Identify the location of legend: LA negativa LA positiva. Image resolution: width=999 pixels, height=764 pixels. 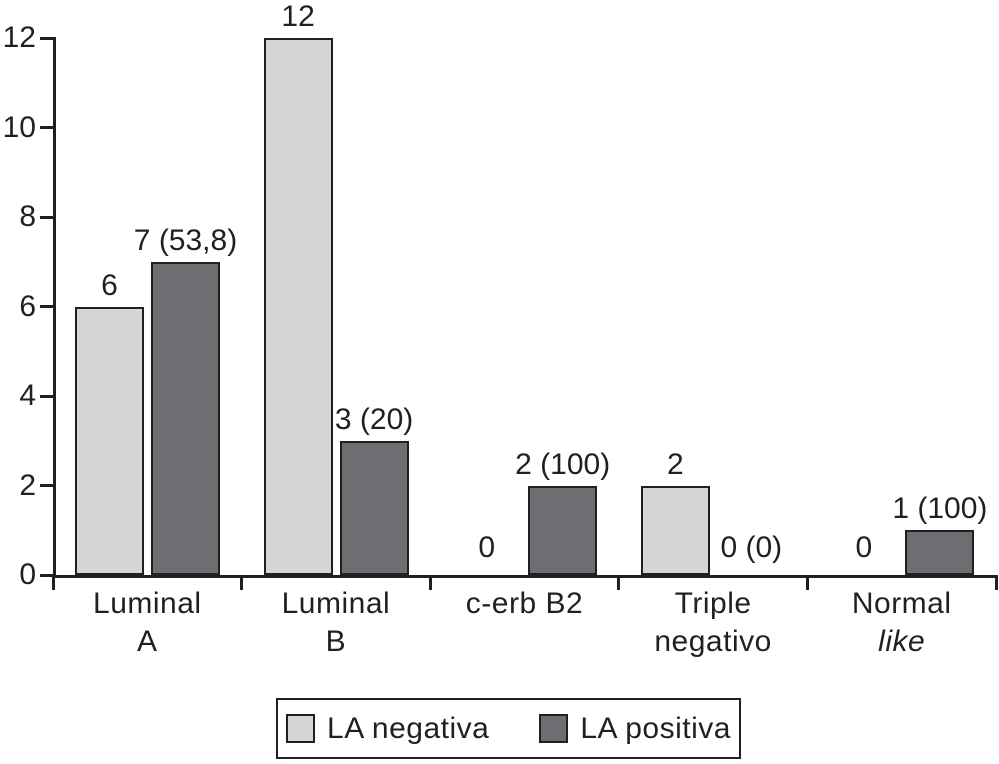
(508, 728).